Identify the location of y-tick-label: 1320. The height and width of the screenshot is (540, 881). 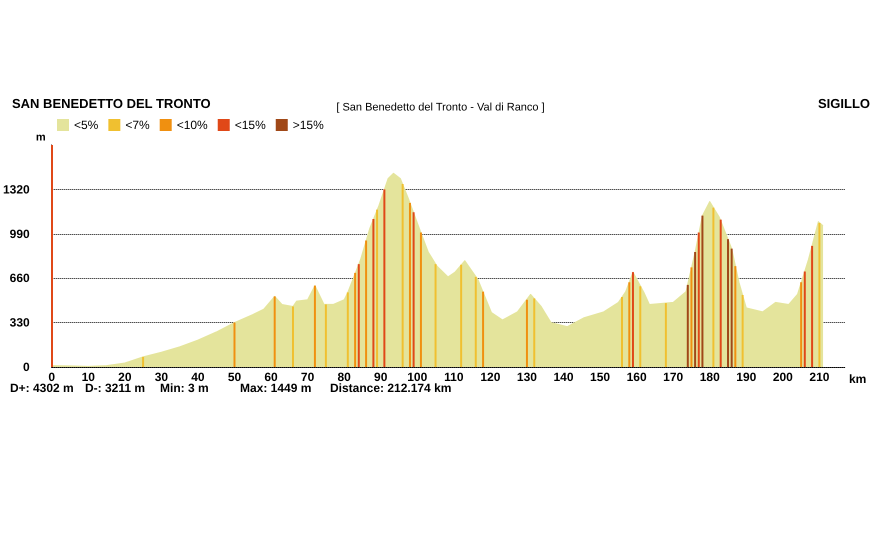
(16, 189).